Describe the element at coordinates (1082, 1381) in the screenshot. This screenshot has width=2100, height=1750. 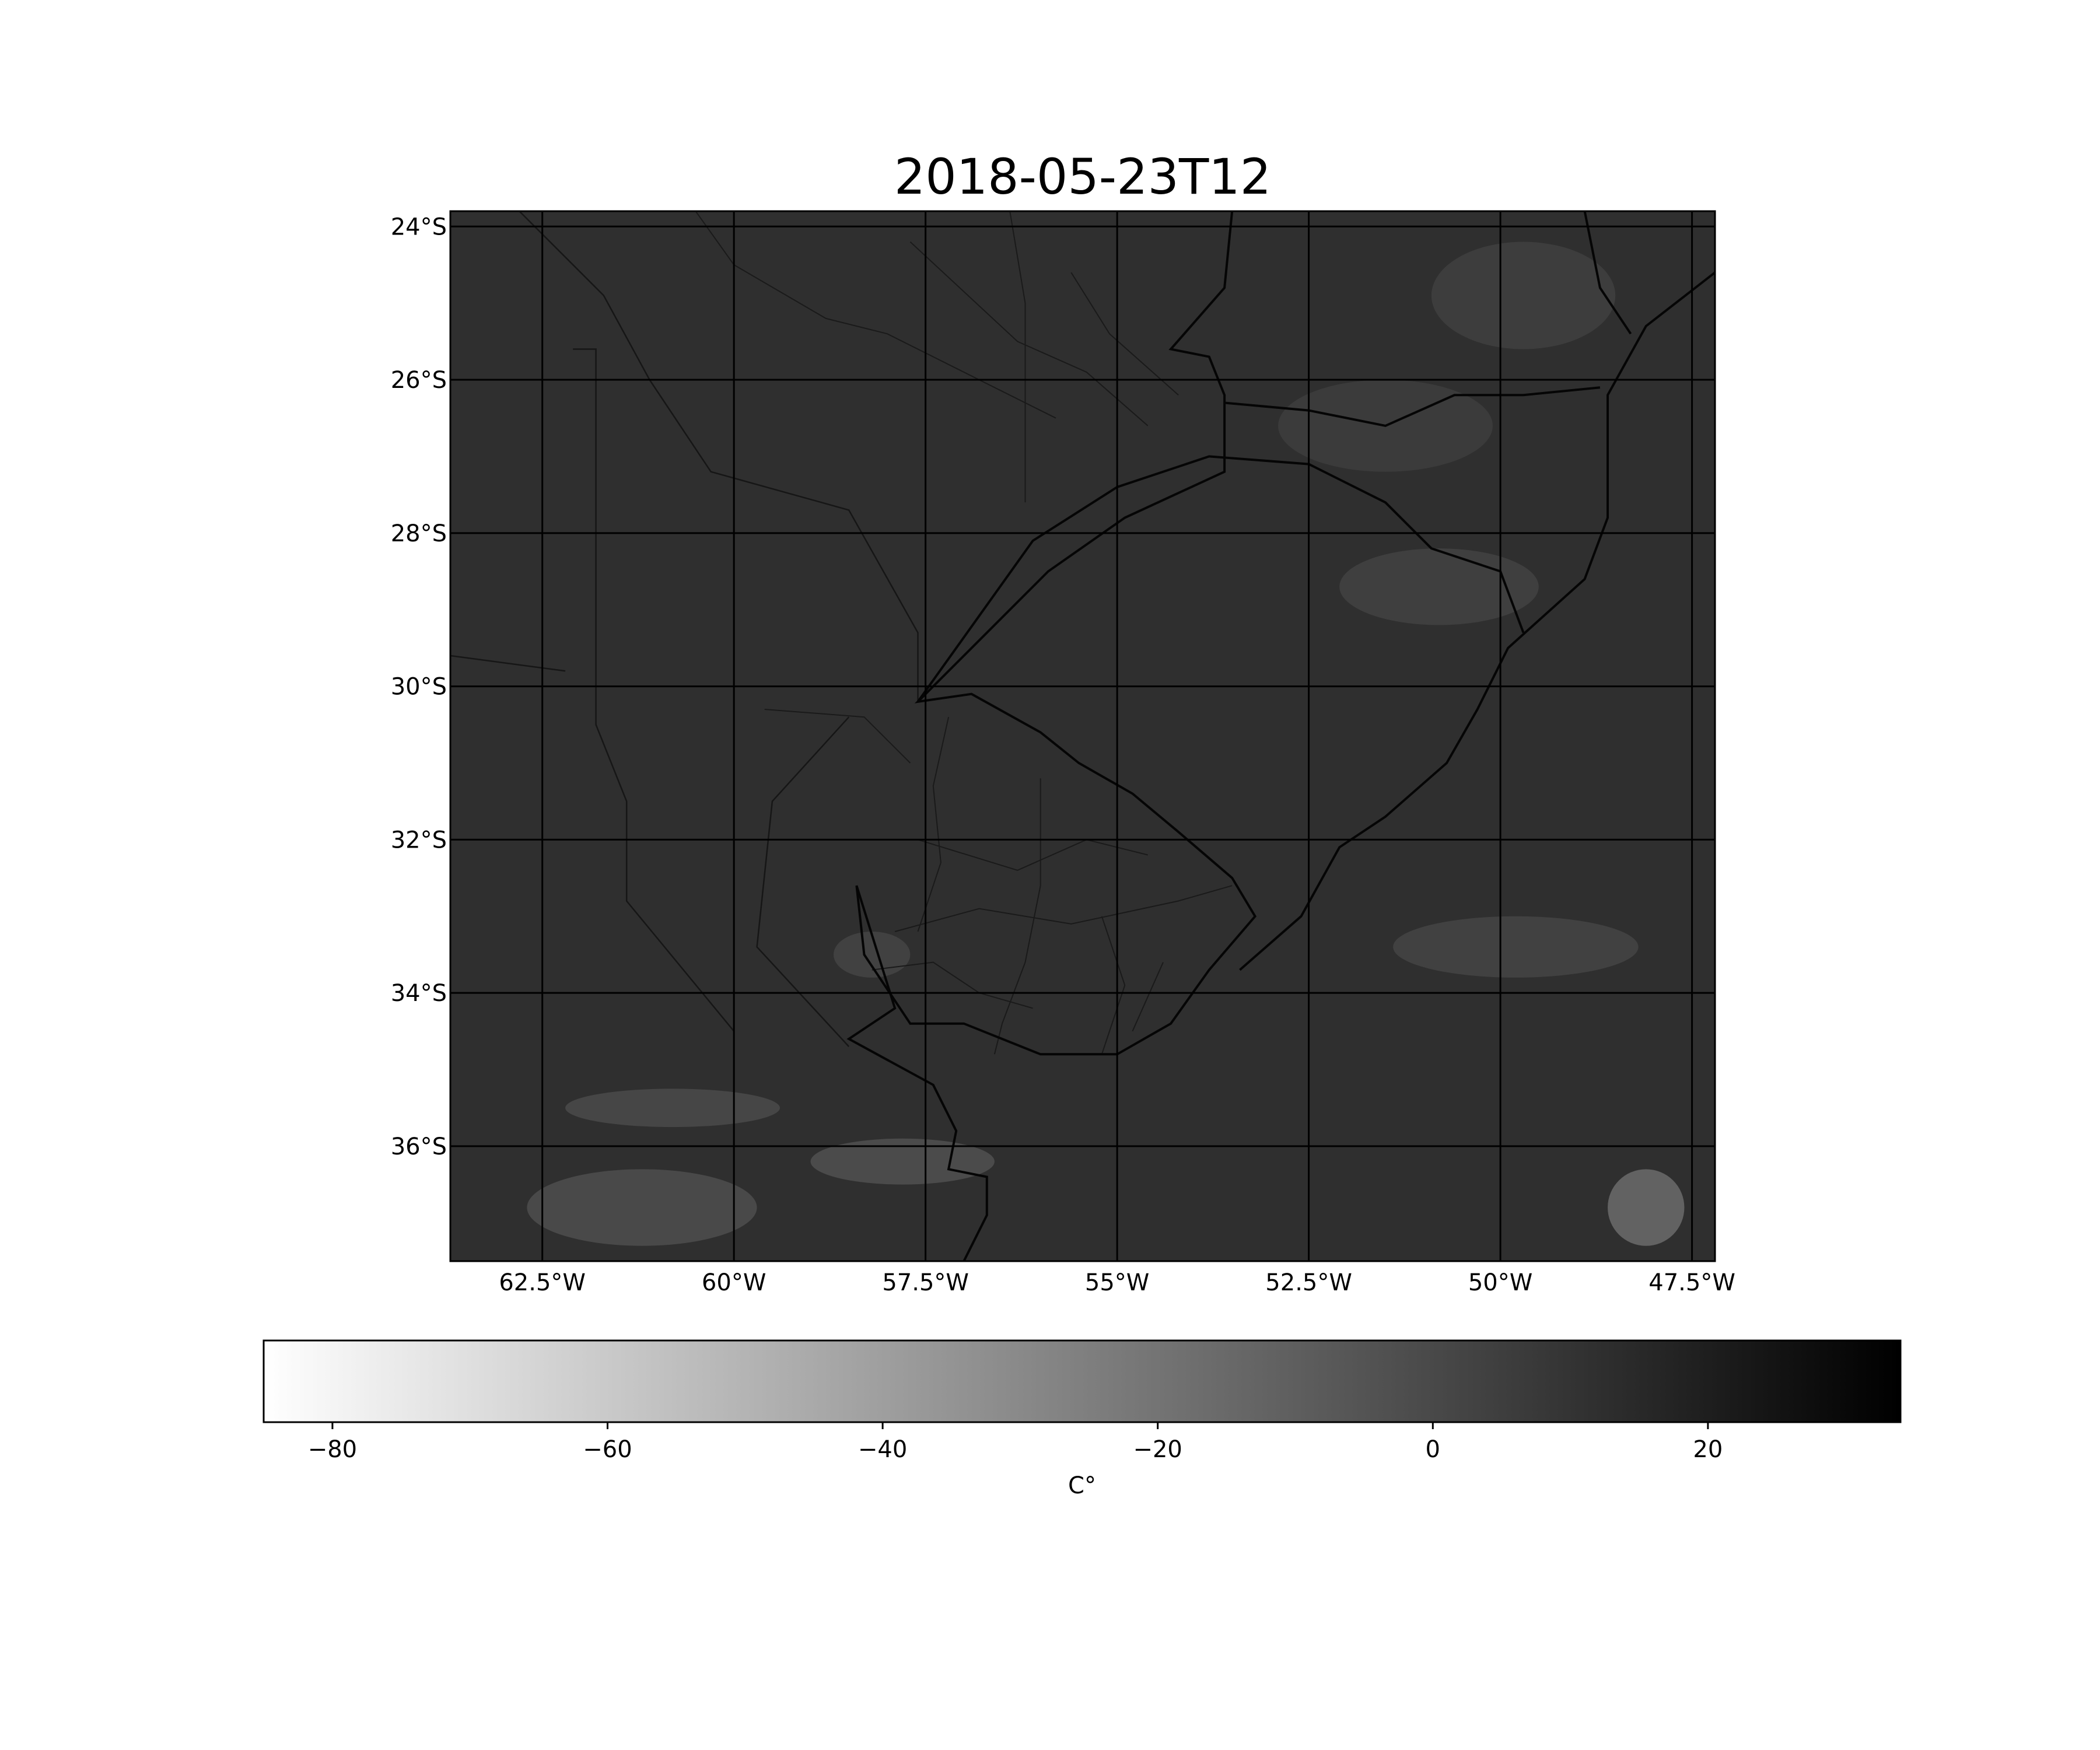
I see `colorbar-gradient` at that location.